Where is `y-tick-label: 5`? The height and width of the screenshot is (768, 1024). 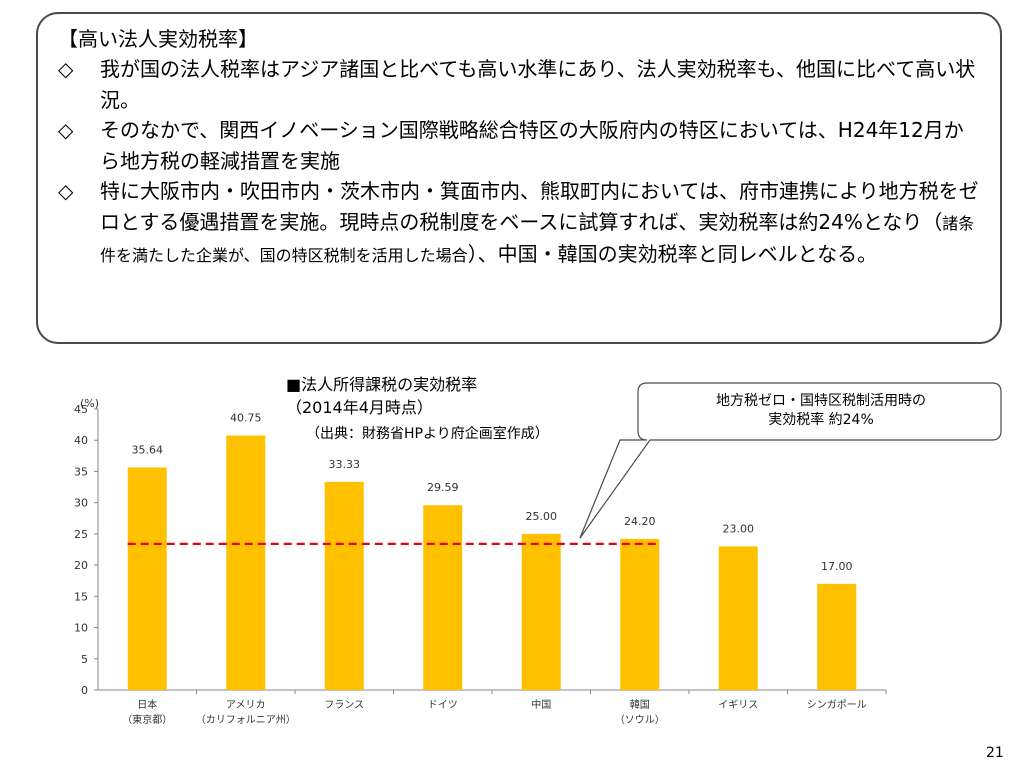 y-tick-label: 5 is located at coordinates (84, 659).